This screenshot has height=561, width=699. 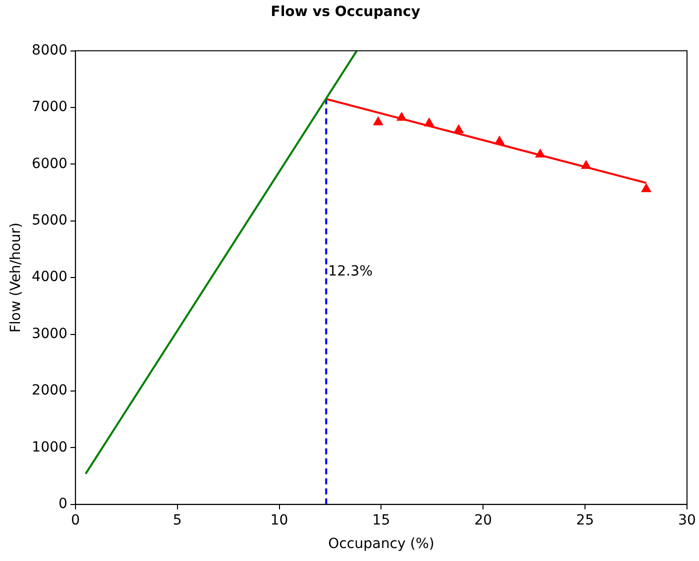 I want to click on y-axis-title: Flow (Veh/hour), so click(x=16, y=277).